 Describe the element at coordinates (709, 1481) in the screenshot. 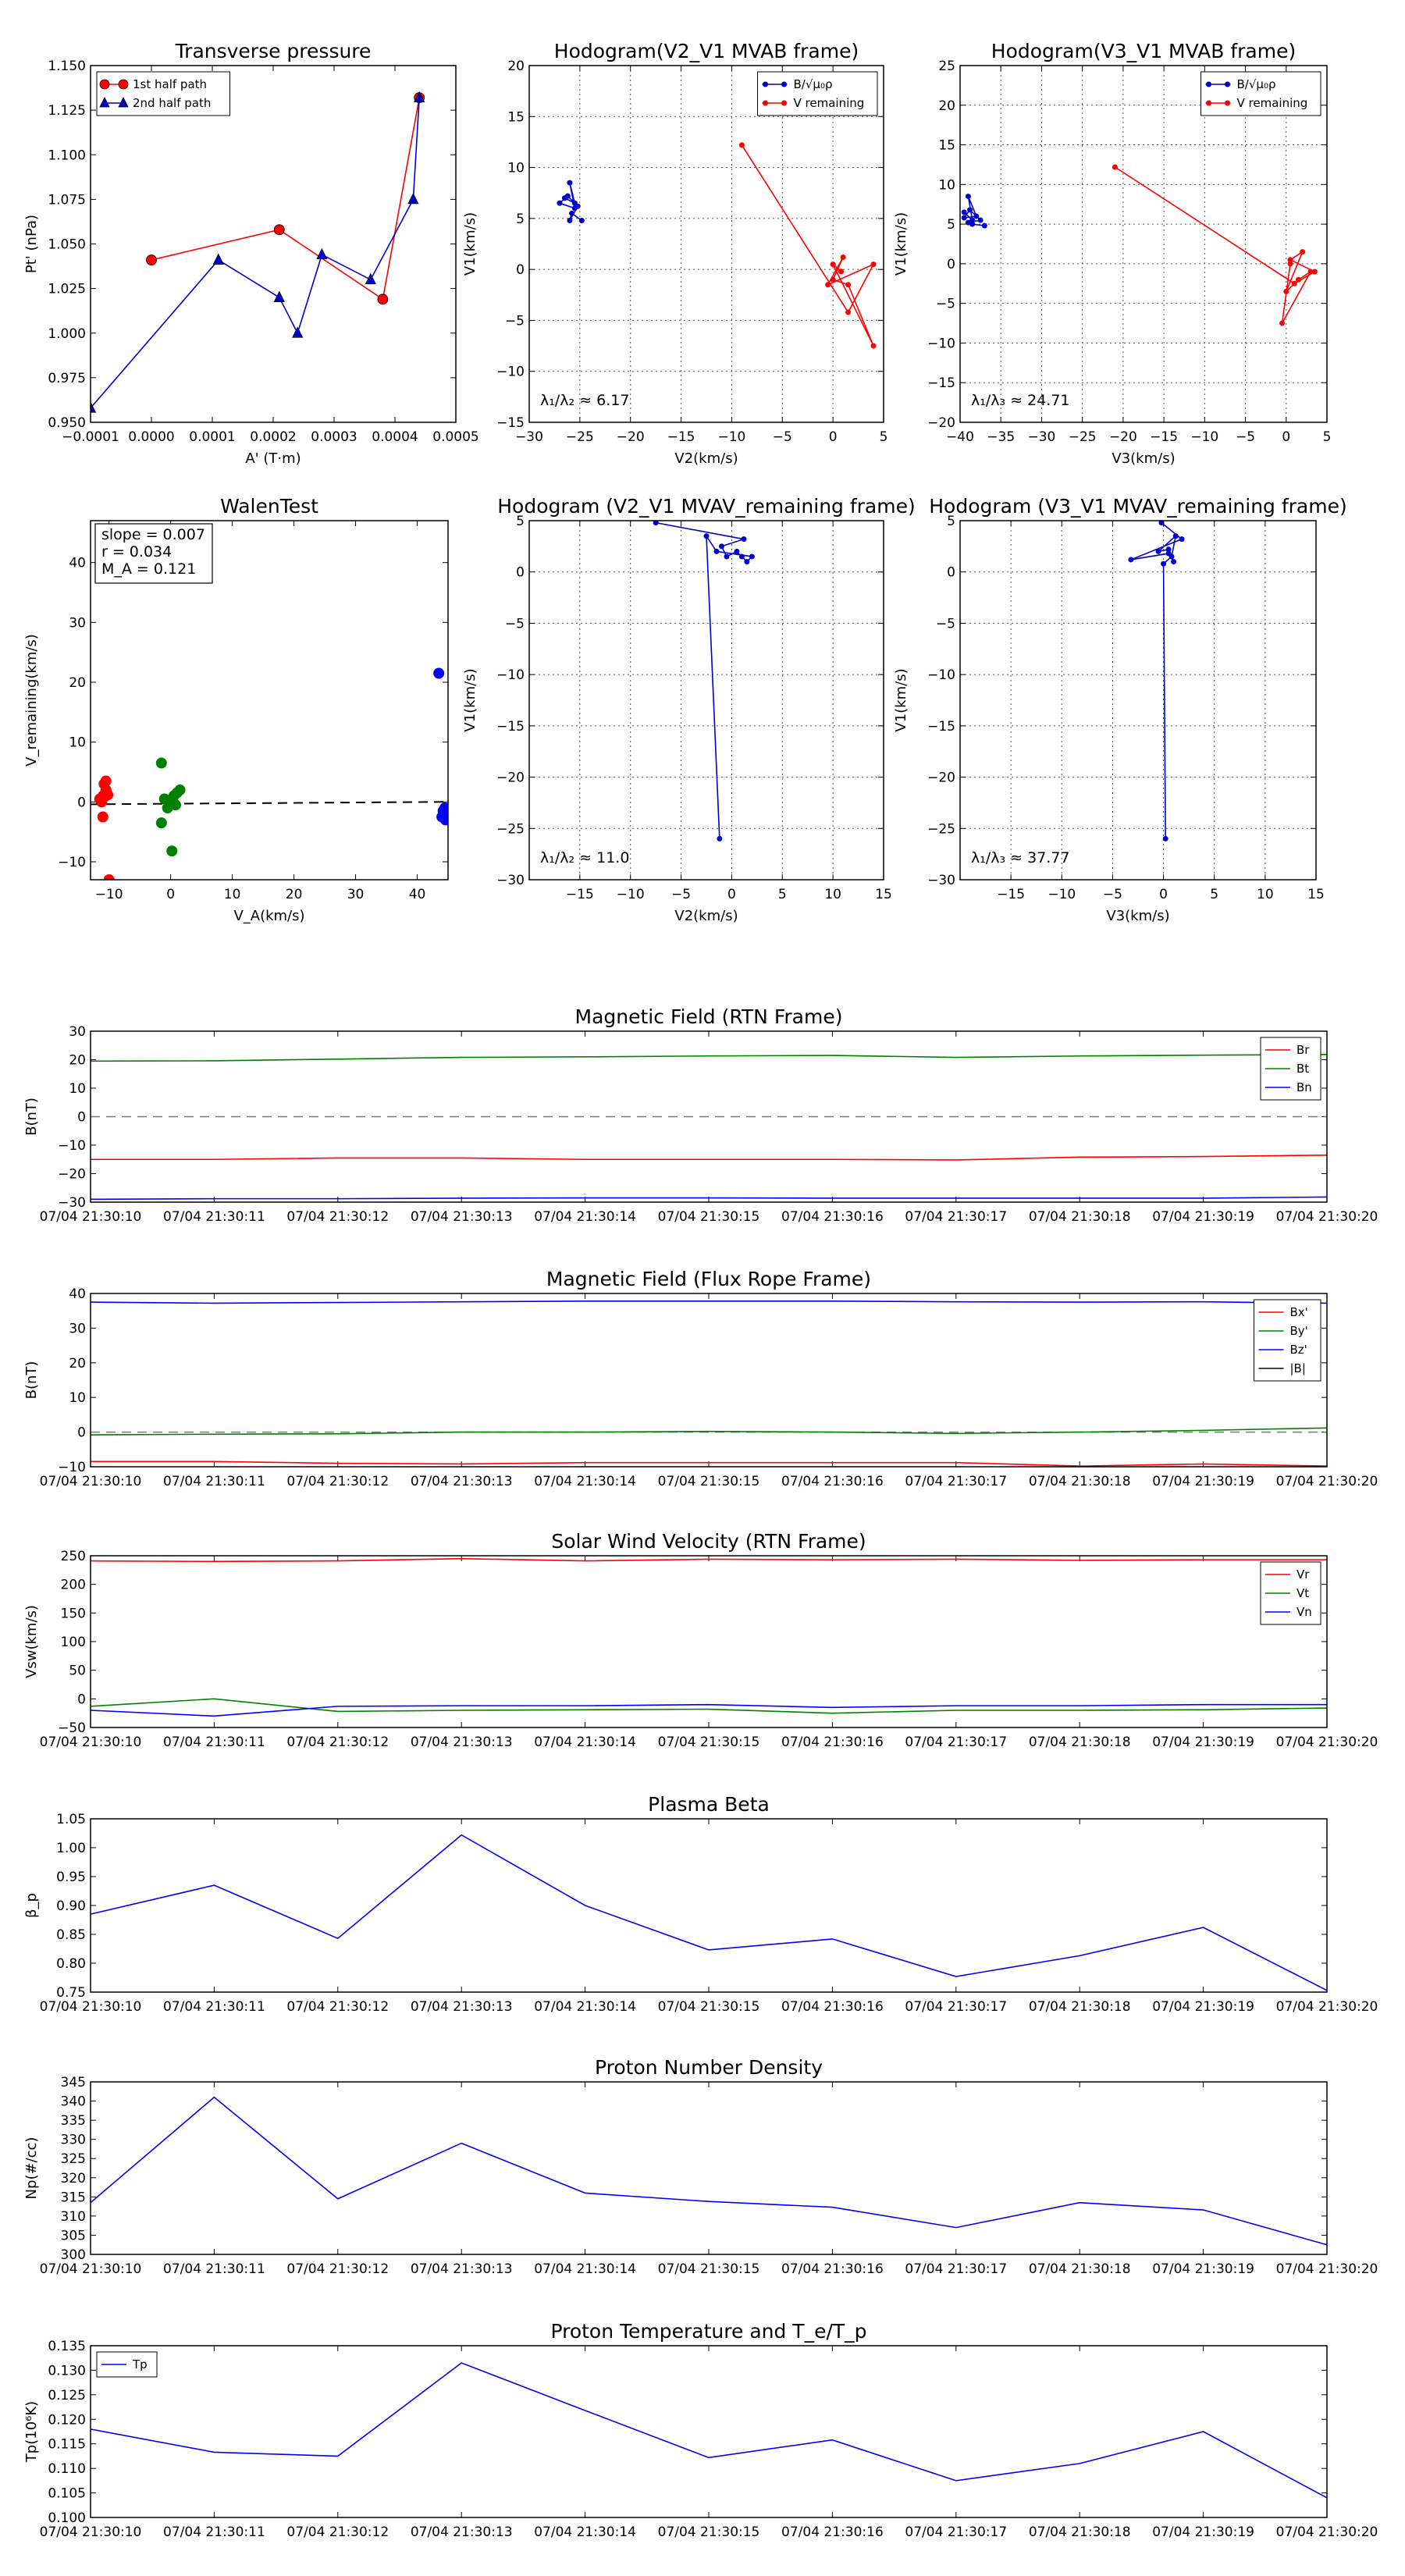

I see `time-tick-label: 07/04 21:30:15` at that location.